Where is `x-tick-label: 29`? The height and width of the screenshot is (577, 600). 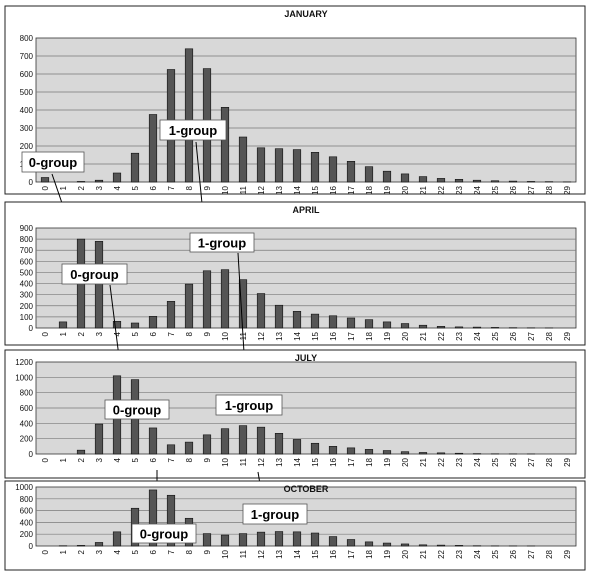
x-tick-label: 29 is located at coordinates (567, 335).